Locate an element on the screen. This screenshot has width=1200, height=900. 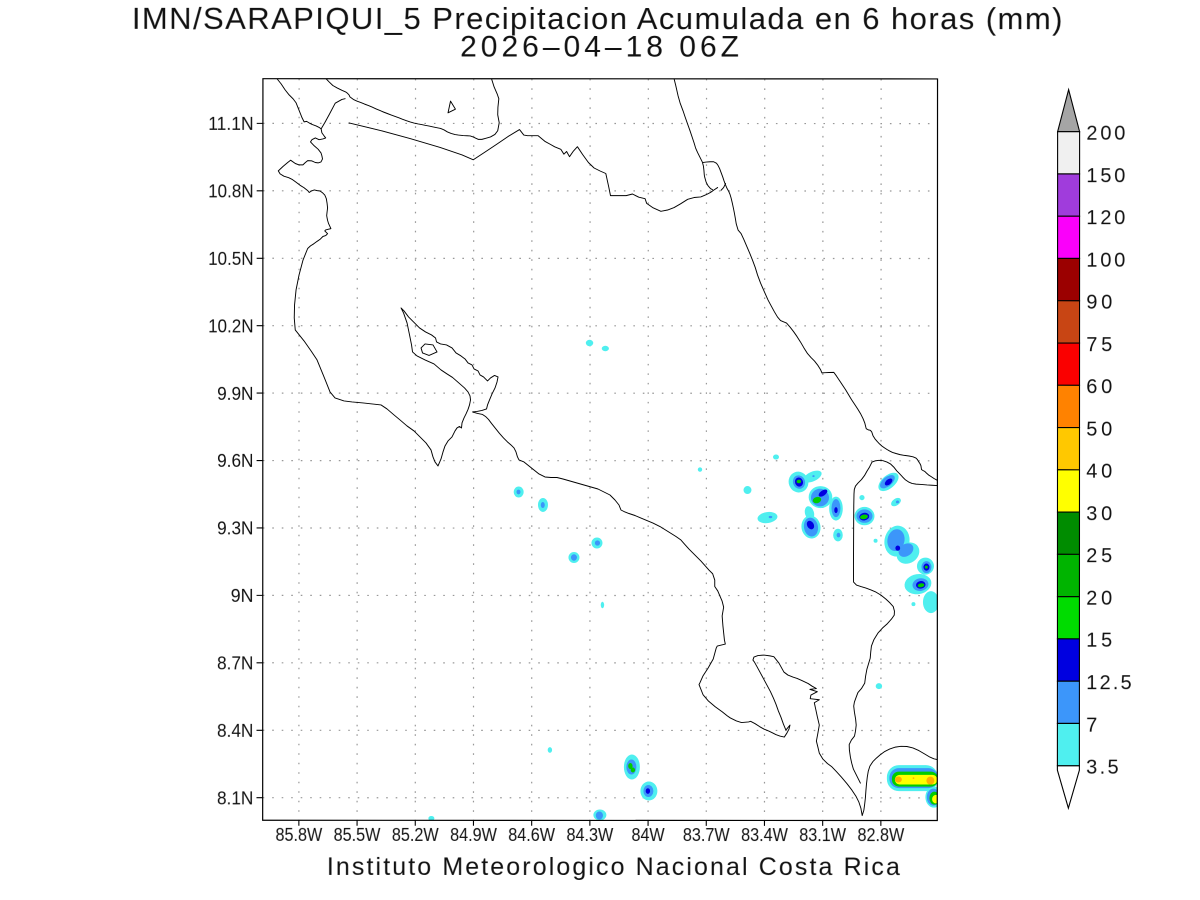
svg-text: 9.6N is located at coordinates (235, 461).